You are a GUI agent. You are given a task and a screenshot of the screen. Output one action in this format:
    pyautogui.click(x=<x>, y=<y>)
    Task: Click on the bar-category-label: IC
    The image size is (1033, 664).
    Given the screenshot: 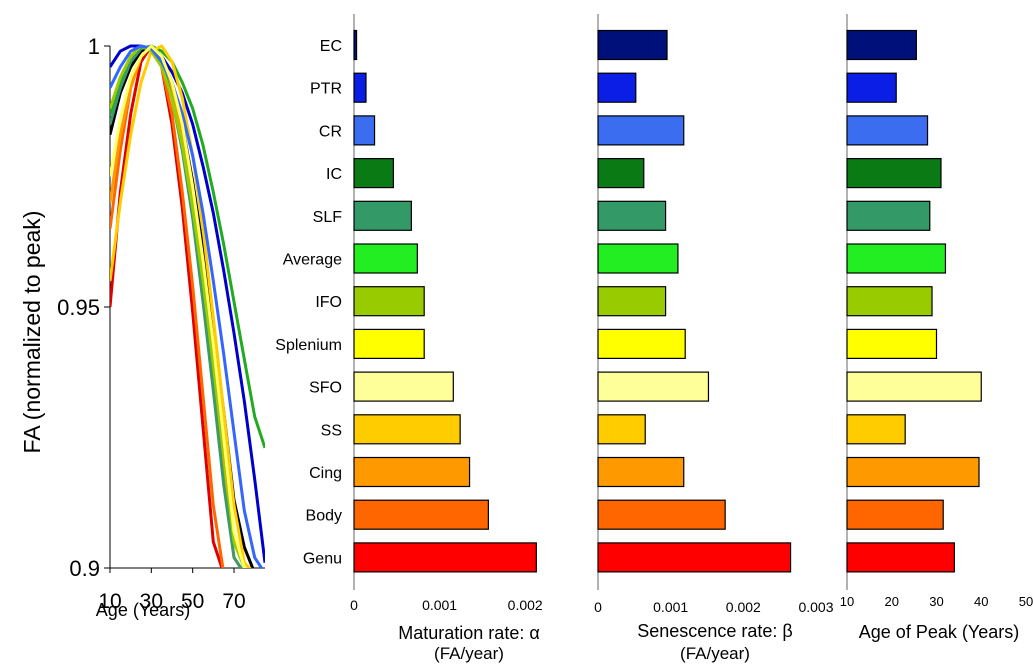 What is the action you would take?
    pyautogui.click(x=334, y=174)
    